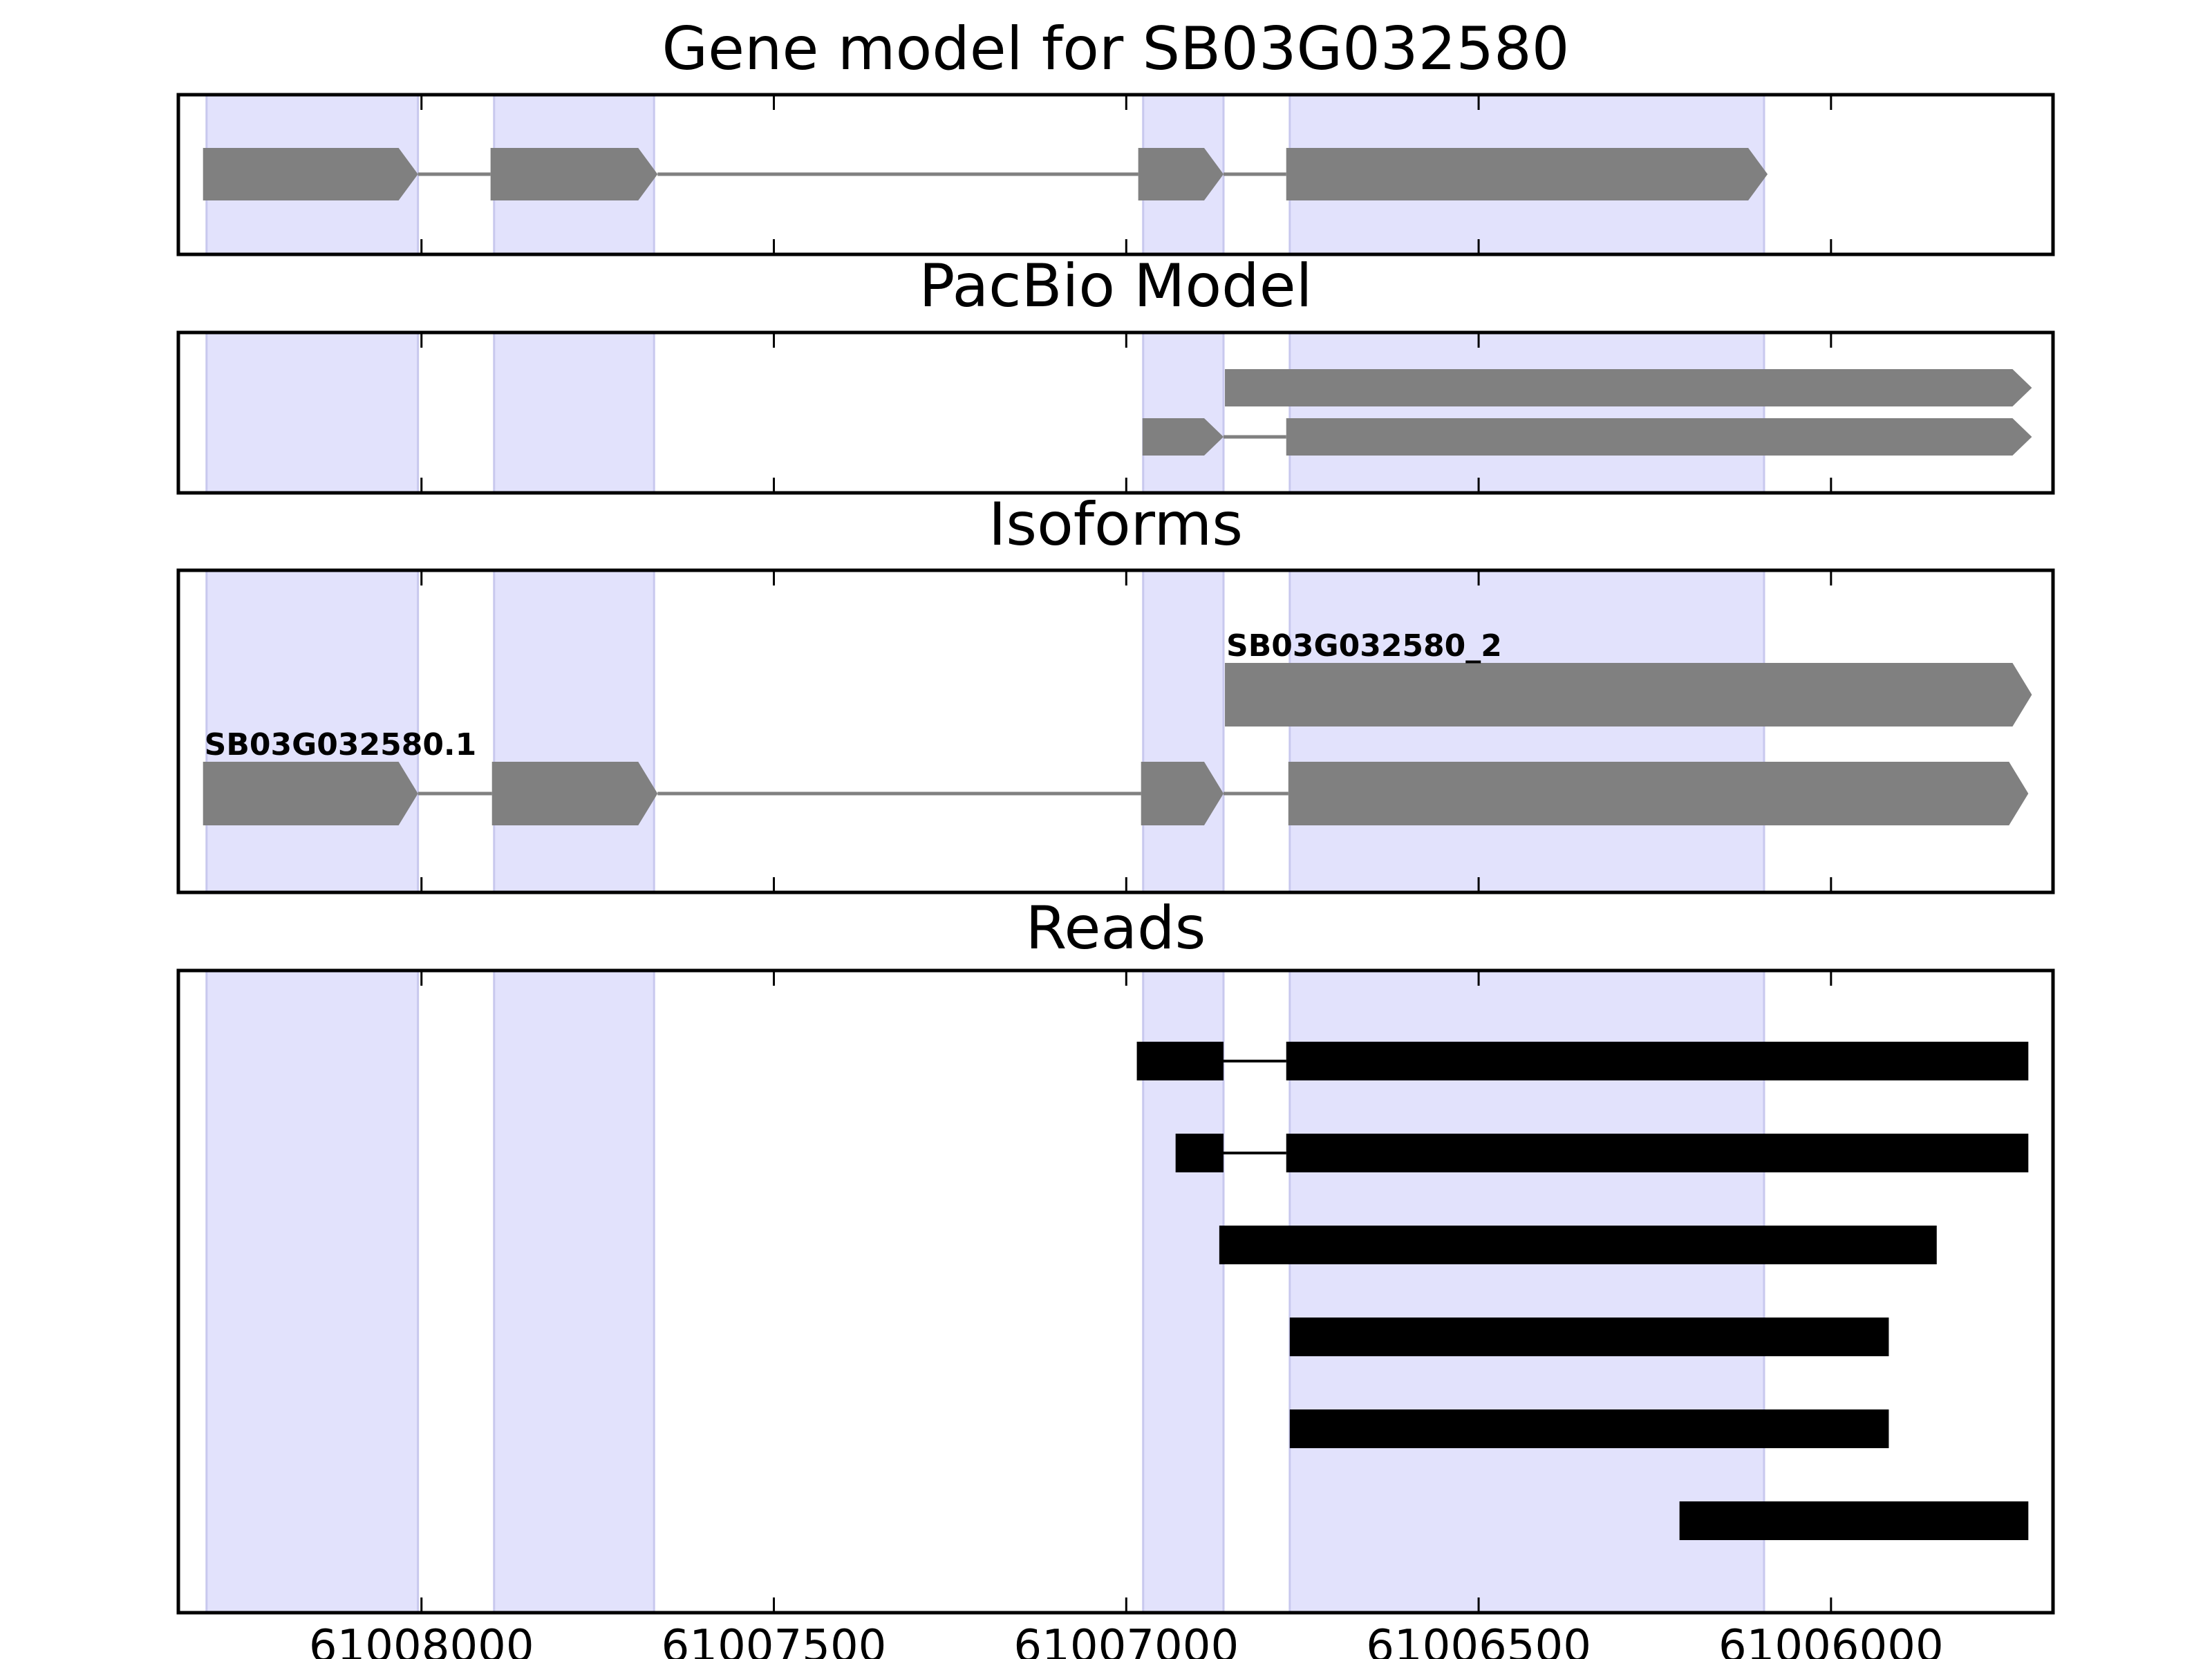 This screenshot has height=1659, width=2212. I want to click on x-tick-label: 61006500, so click(1479, 1640).